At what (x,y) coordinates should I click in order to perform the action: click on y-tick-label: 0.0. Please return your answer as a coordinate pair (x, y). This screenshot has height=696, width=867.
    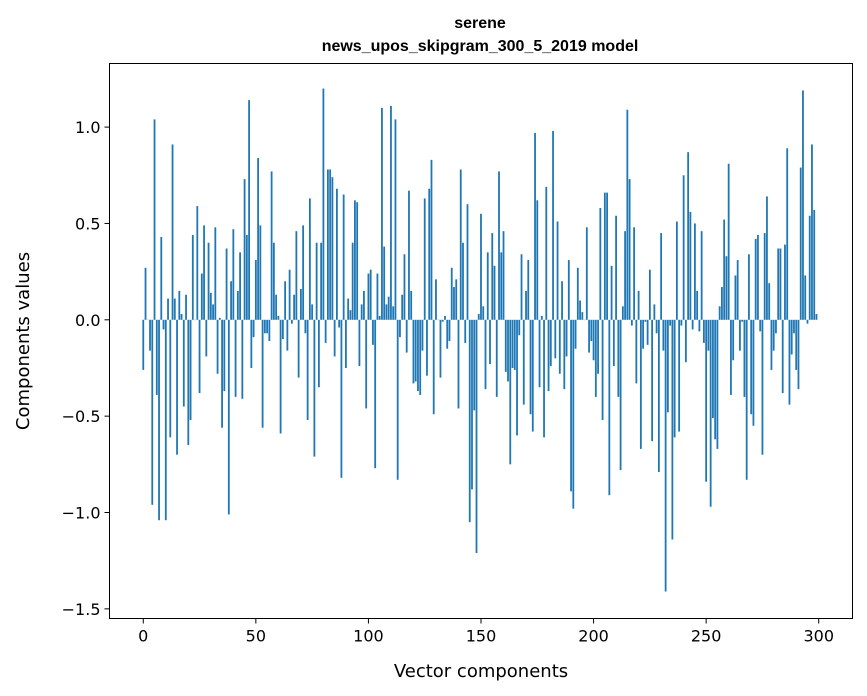
    Looking at the image, I should click on (87, 320).